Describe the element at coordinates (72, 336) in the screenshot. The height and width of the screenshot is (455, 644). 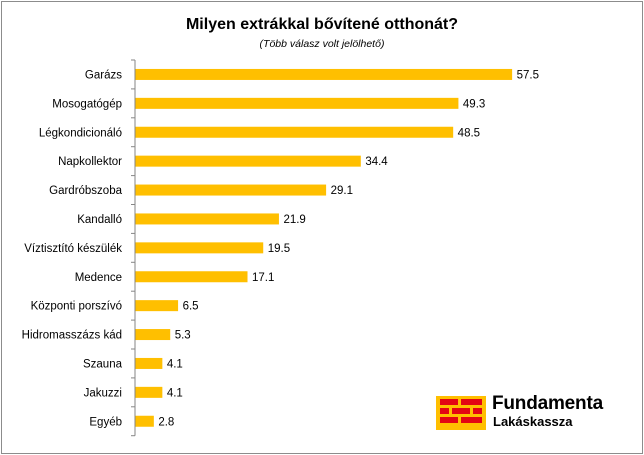
I see `category-label: Hidromasszázs kád` at that location.